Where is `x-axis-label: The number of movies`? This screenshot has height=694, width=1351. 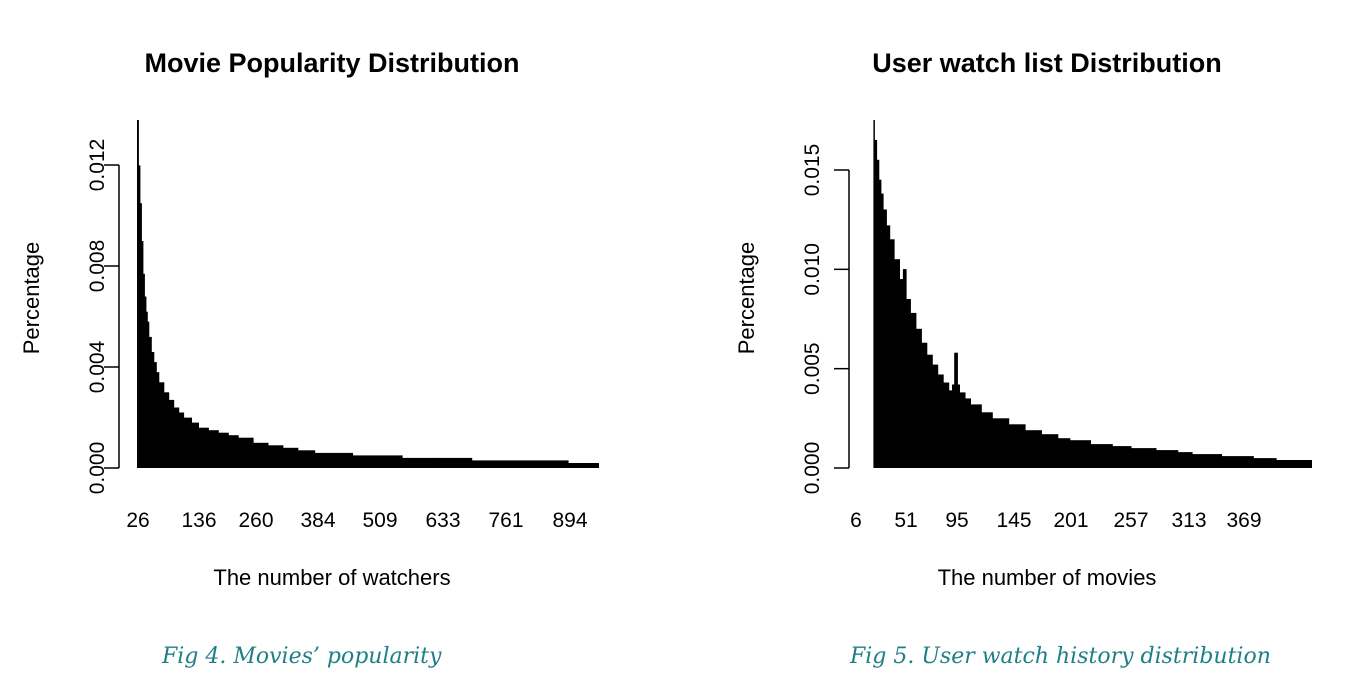
x-axis-label: The number of movies is located at coordinates (1047, 577).